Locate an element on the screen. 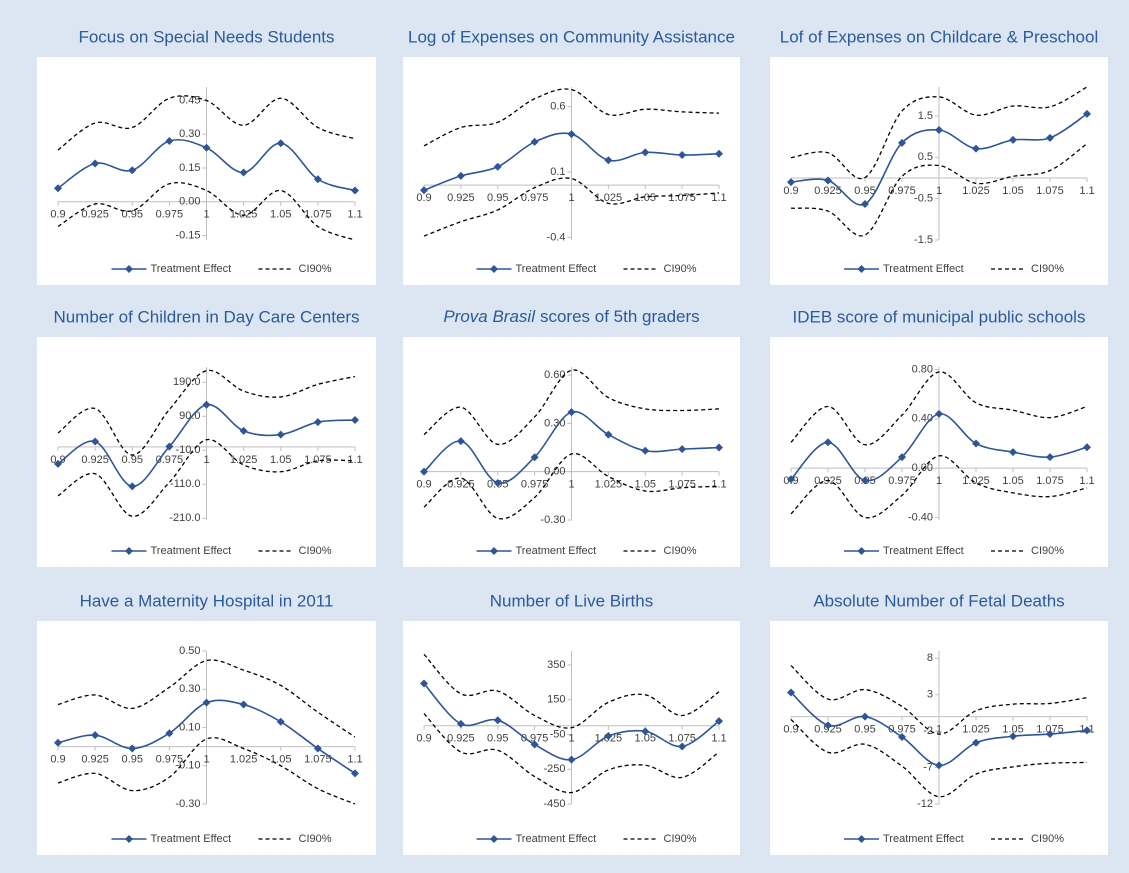 The height and width of the screenshot is (873, 1129). y-tick-label: -0.30 is located at coordinates (187, 804).